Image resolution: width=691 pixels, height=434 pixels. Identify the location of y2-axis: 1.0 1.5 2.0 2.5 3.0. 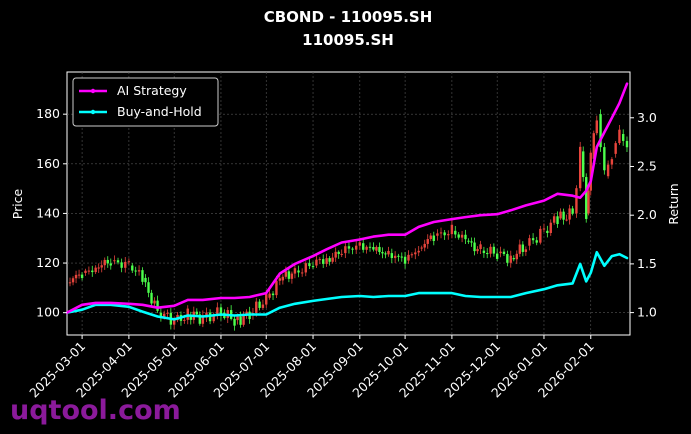
(643, 215).